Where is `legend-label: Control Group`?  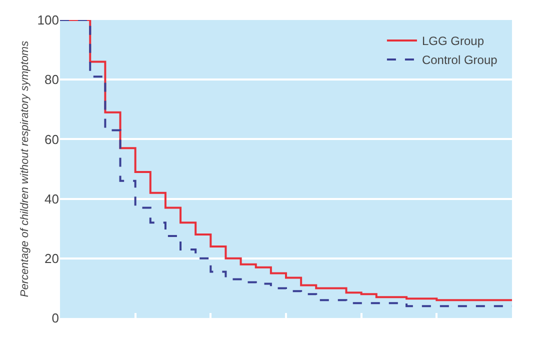 legend-label: Control Group is located at coordinates (460, 60).